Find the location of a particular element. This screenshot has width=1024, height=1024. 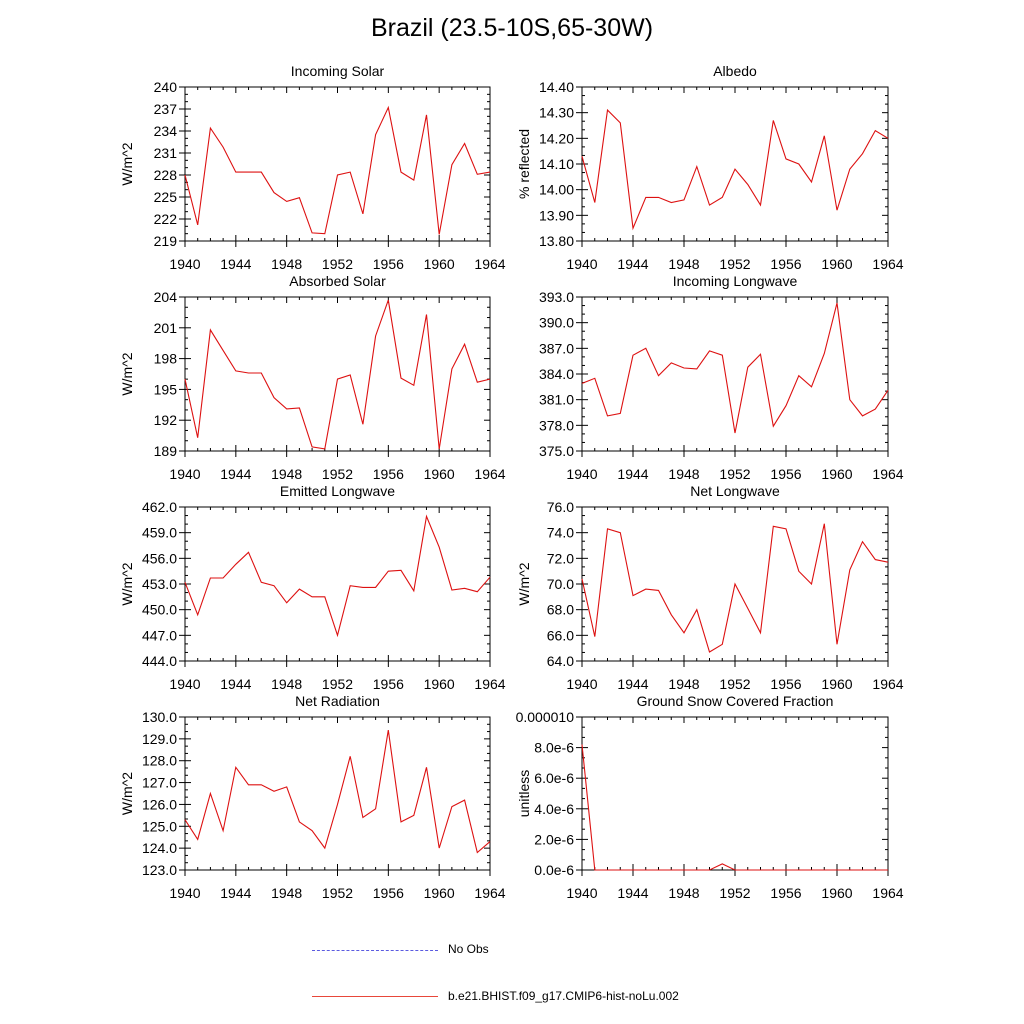

panel-title: Absorbed Solar is located at coordinates (337, 281).